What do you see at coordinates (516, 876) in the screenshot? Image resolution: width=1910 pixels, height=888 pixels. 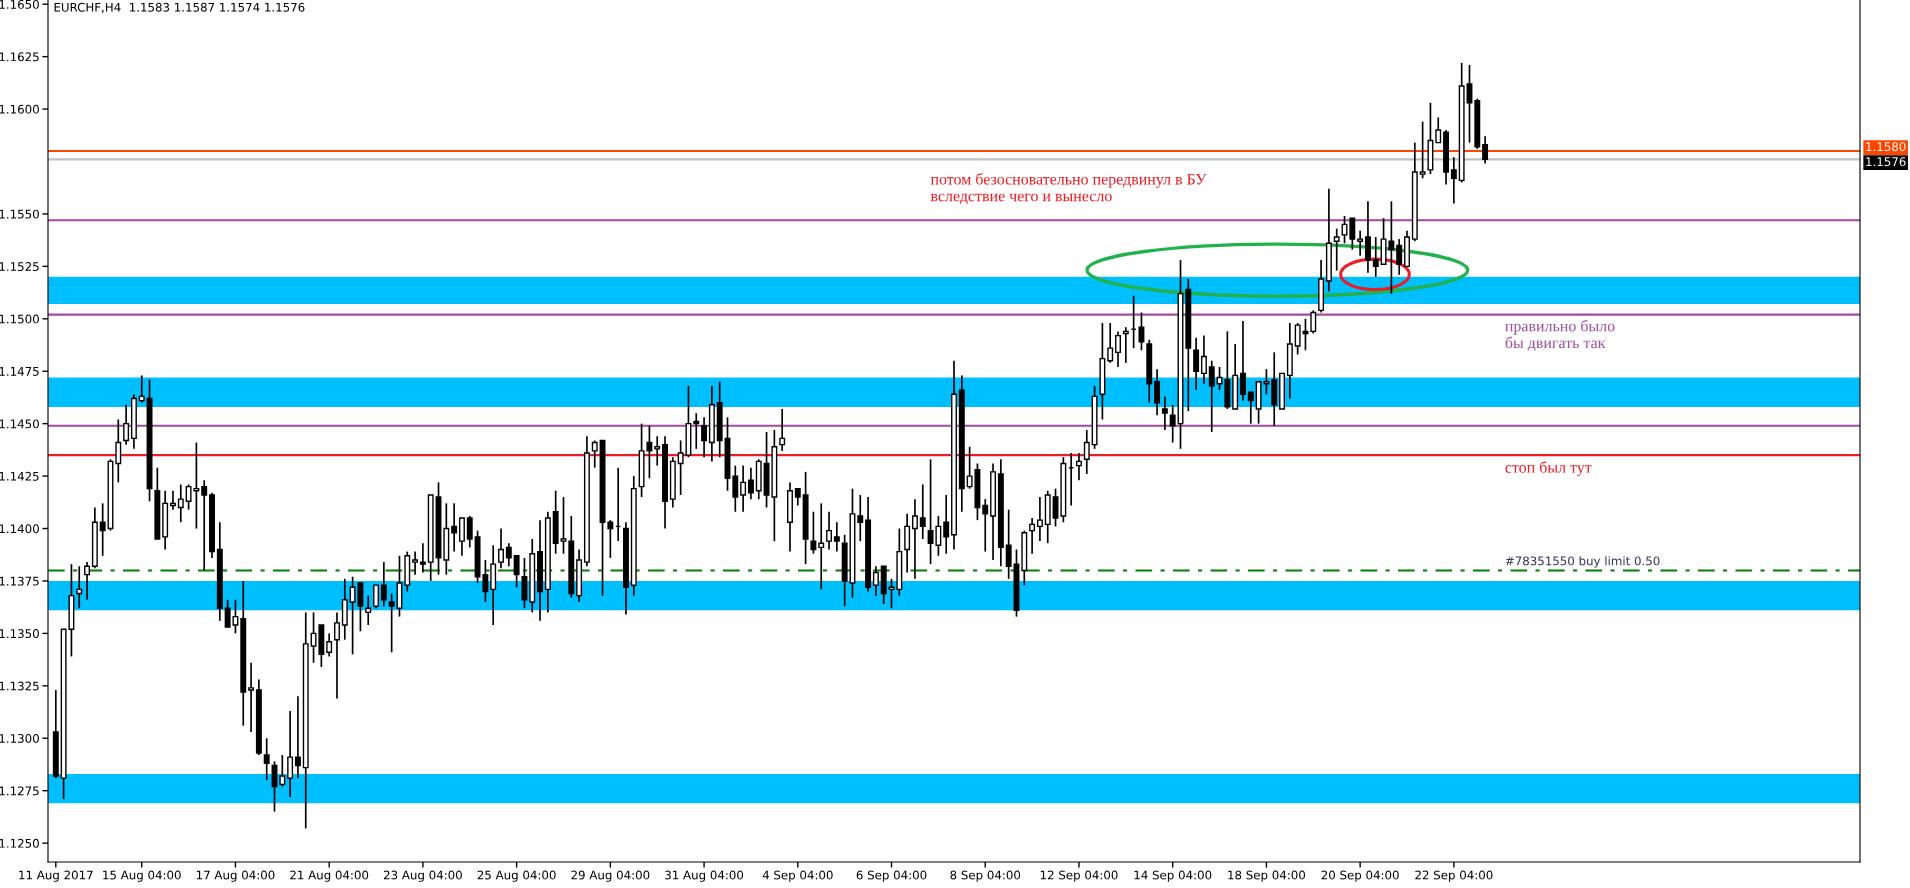 I see `x-tick-label: 25 Aug 04:00` at bounding box center [516, 876].